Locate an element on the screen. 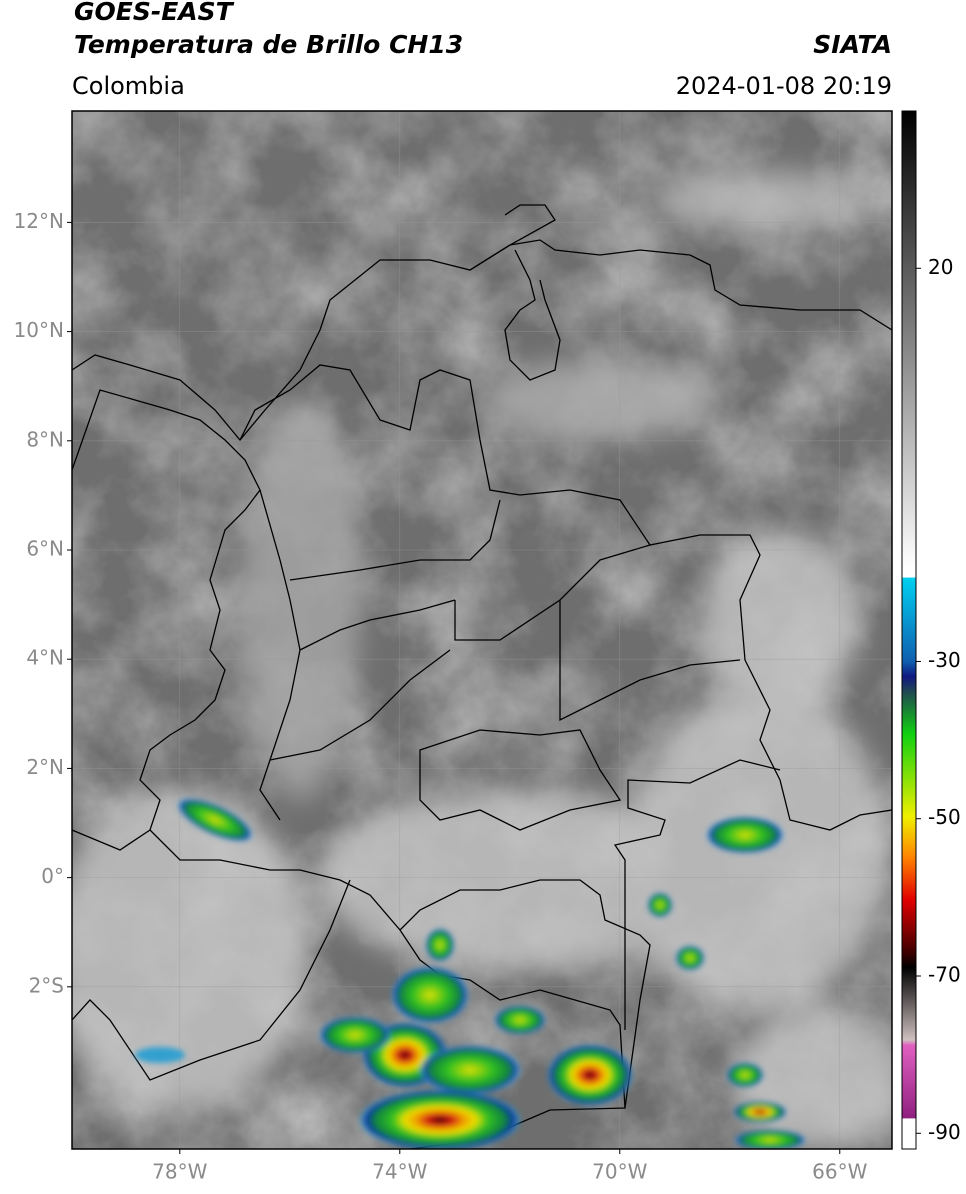  lat-tick-label: 8°N is located at coordinates (45, 439).